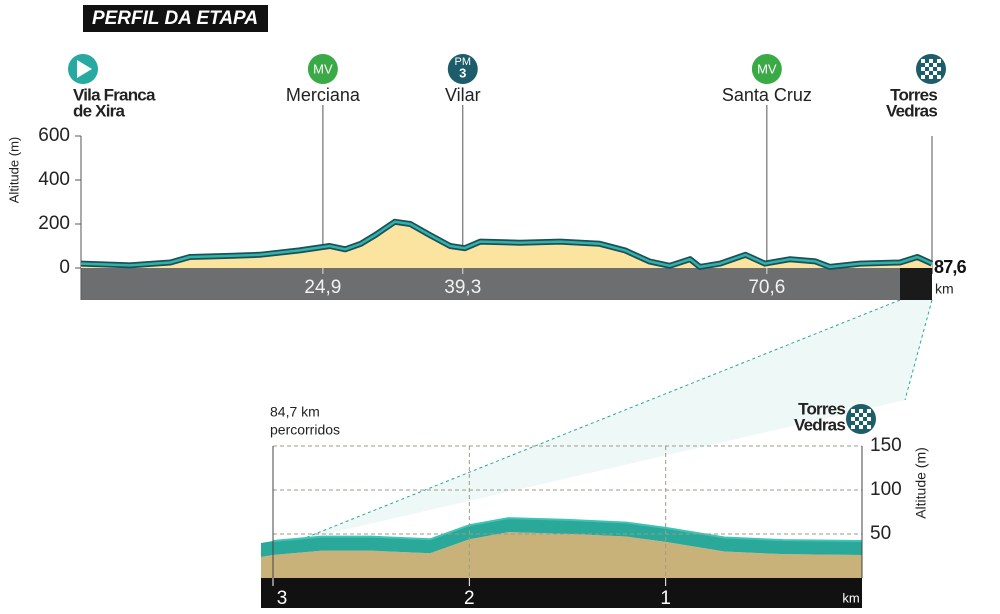 The width and height of the screenshot is (1000, 614). What do you see at coordinates (950, 267) in the screenshot?
I see `x-tick-label: 87,6` at bounding box center [950, 267].